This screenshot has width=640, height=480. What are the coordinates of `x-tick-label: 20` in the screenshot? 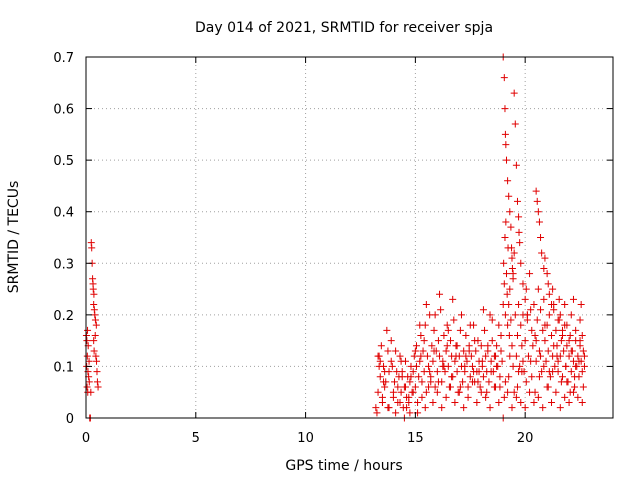 It's located at (525, 438).